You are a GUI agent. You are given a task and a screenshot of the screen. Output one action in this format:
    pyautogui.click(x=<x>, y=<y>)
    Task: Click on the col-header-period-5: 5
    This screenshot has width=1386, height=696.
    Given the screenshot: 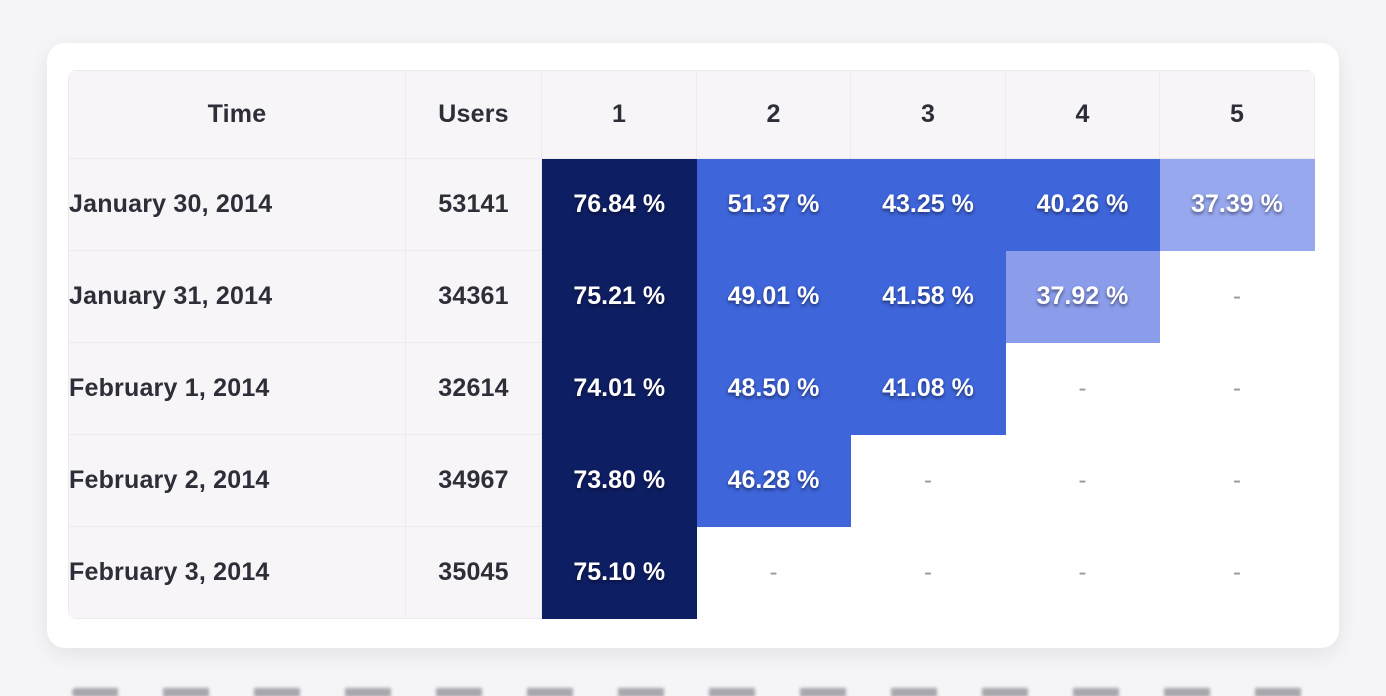 What is the action you would take?
    pyautogui.click(x=1237, y=114)
    